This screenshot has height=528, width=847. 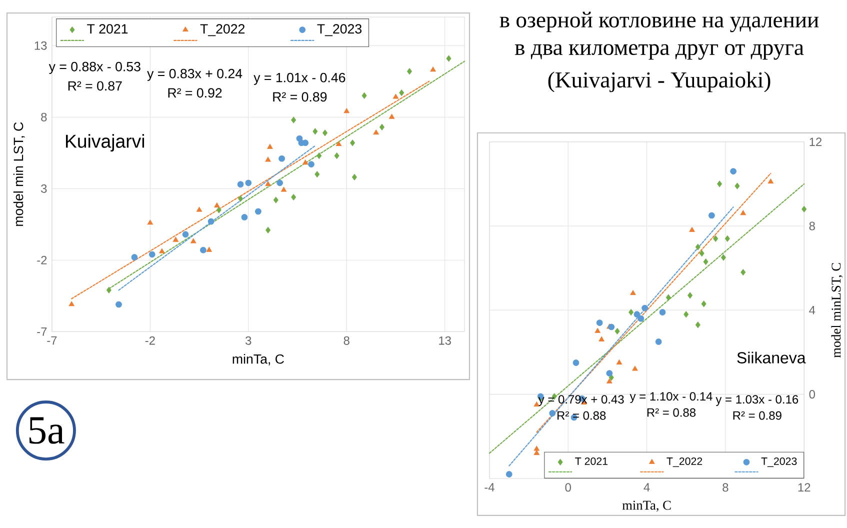 What do you see at coordinates (771, 358) in the screenshot?
I see `annotation: Siikaneva` at bounding box center [771, 358].